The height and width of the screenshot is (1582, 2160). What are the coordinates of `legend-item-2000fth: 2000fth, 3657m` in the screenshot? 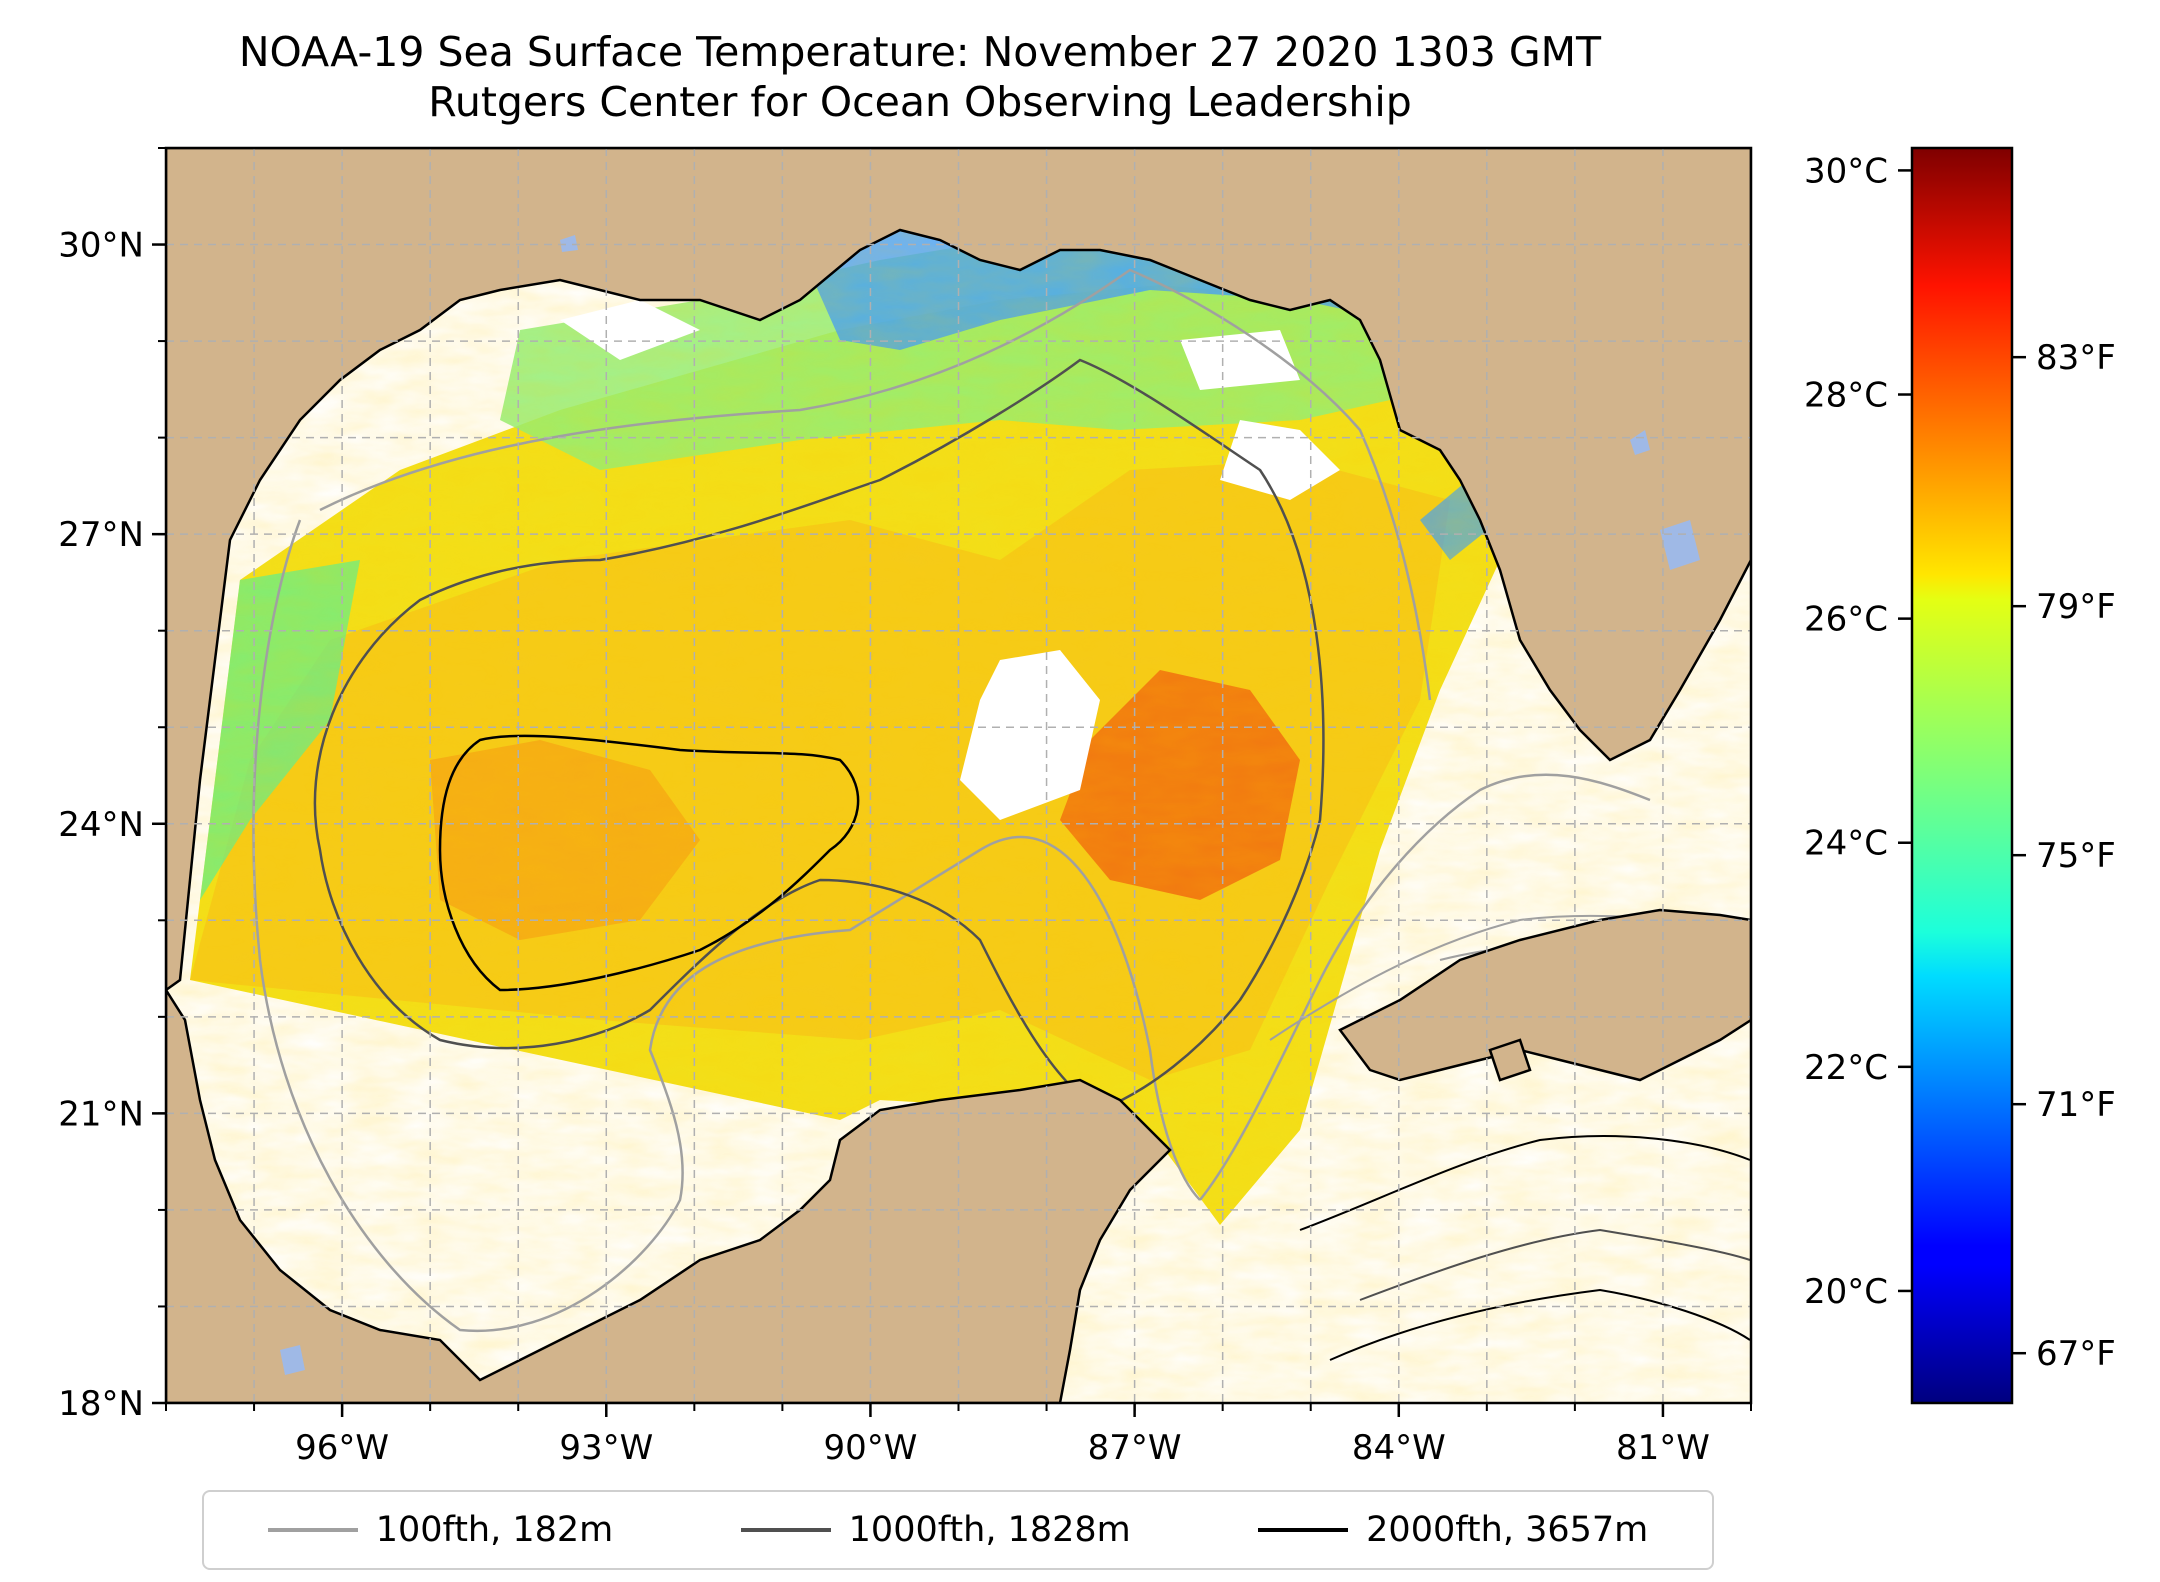 It's located at (1453, 1530).